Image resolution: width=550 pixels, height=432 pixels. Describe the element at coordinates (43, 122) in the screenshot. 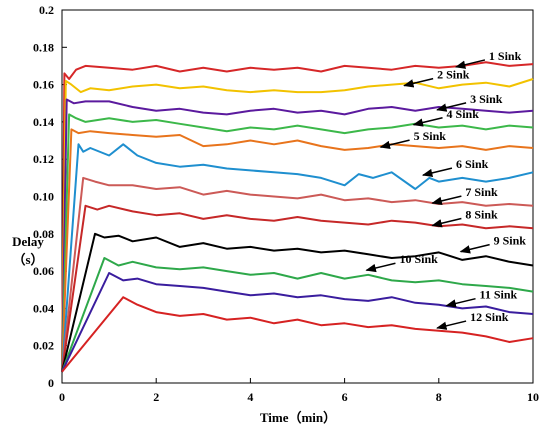

I see `y-tick-label: 0.14` at that location.